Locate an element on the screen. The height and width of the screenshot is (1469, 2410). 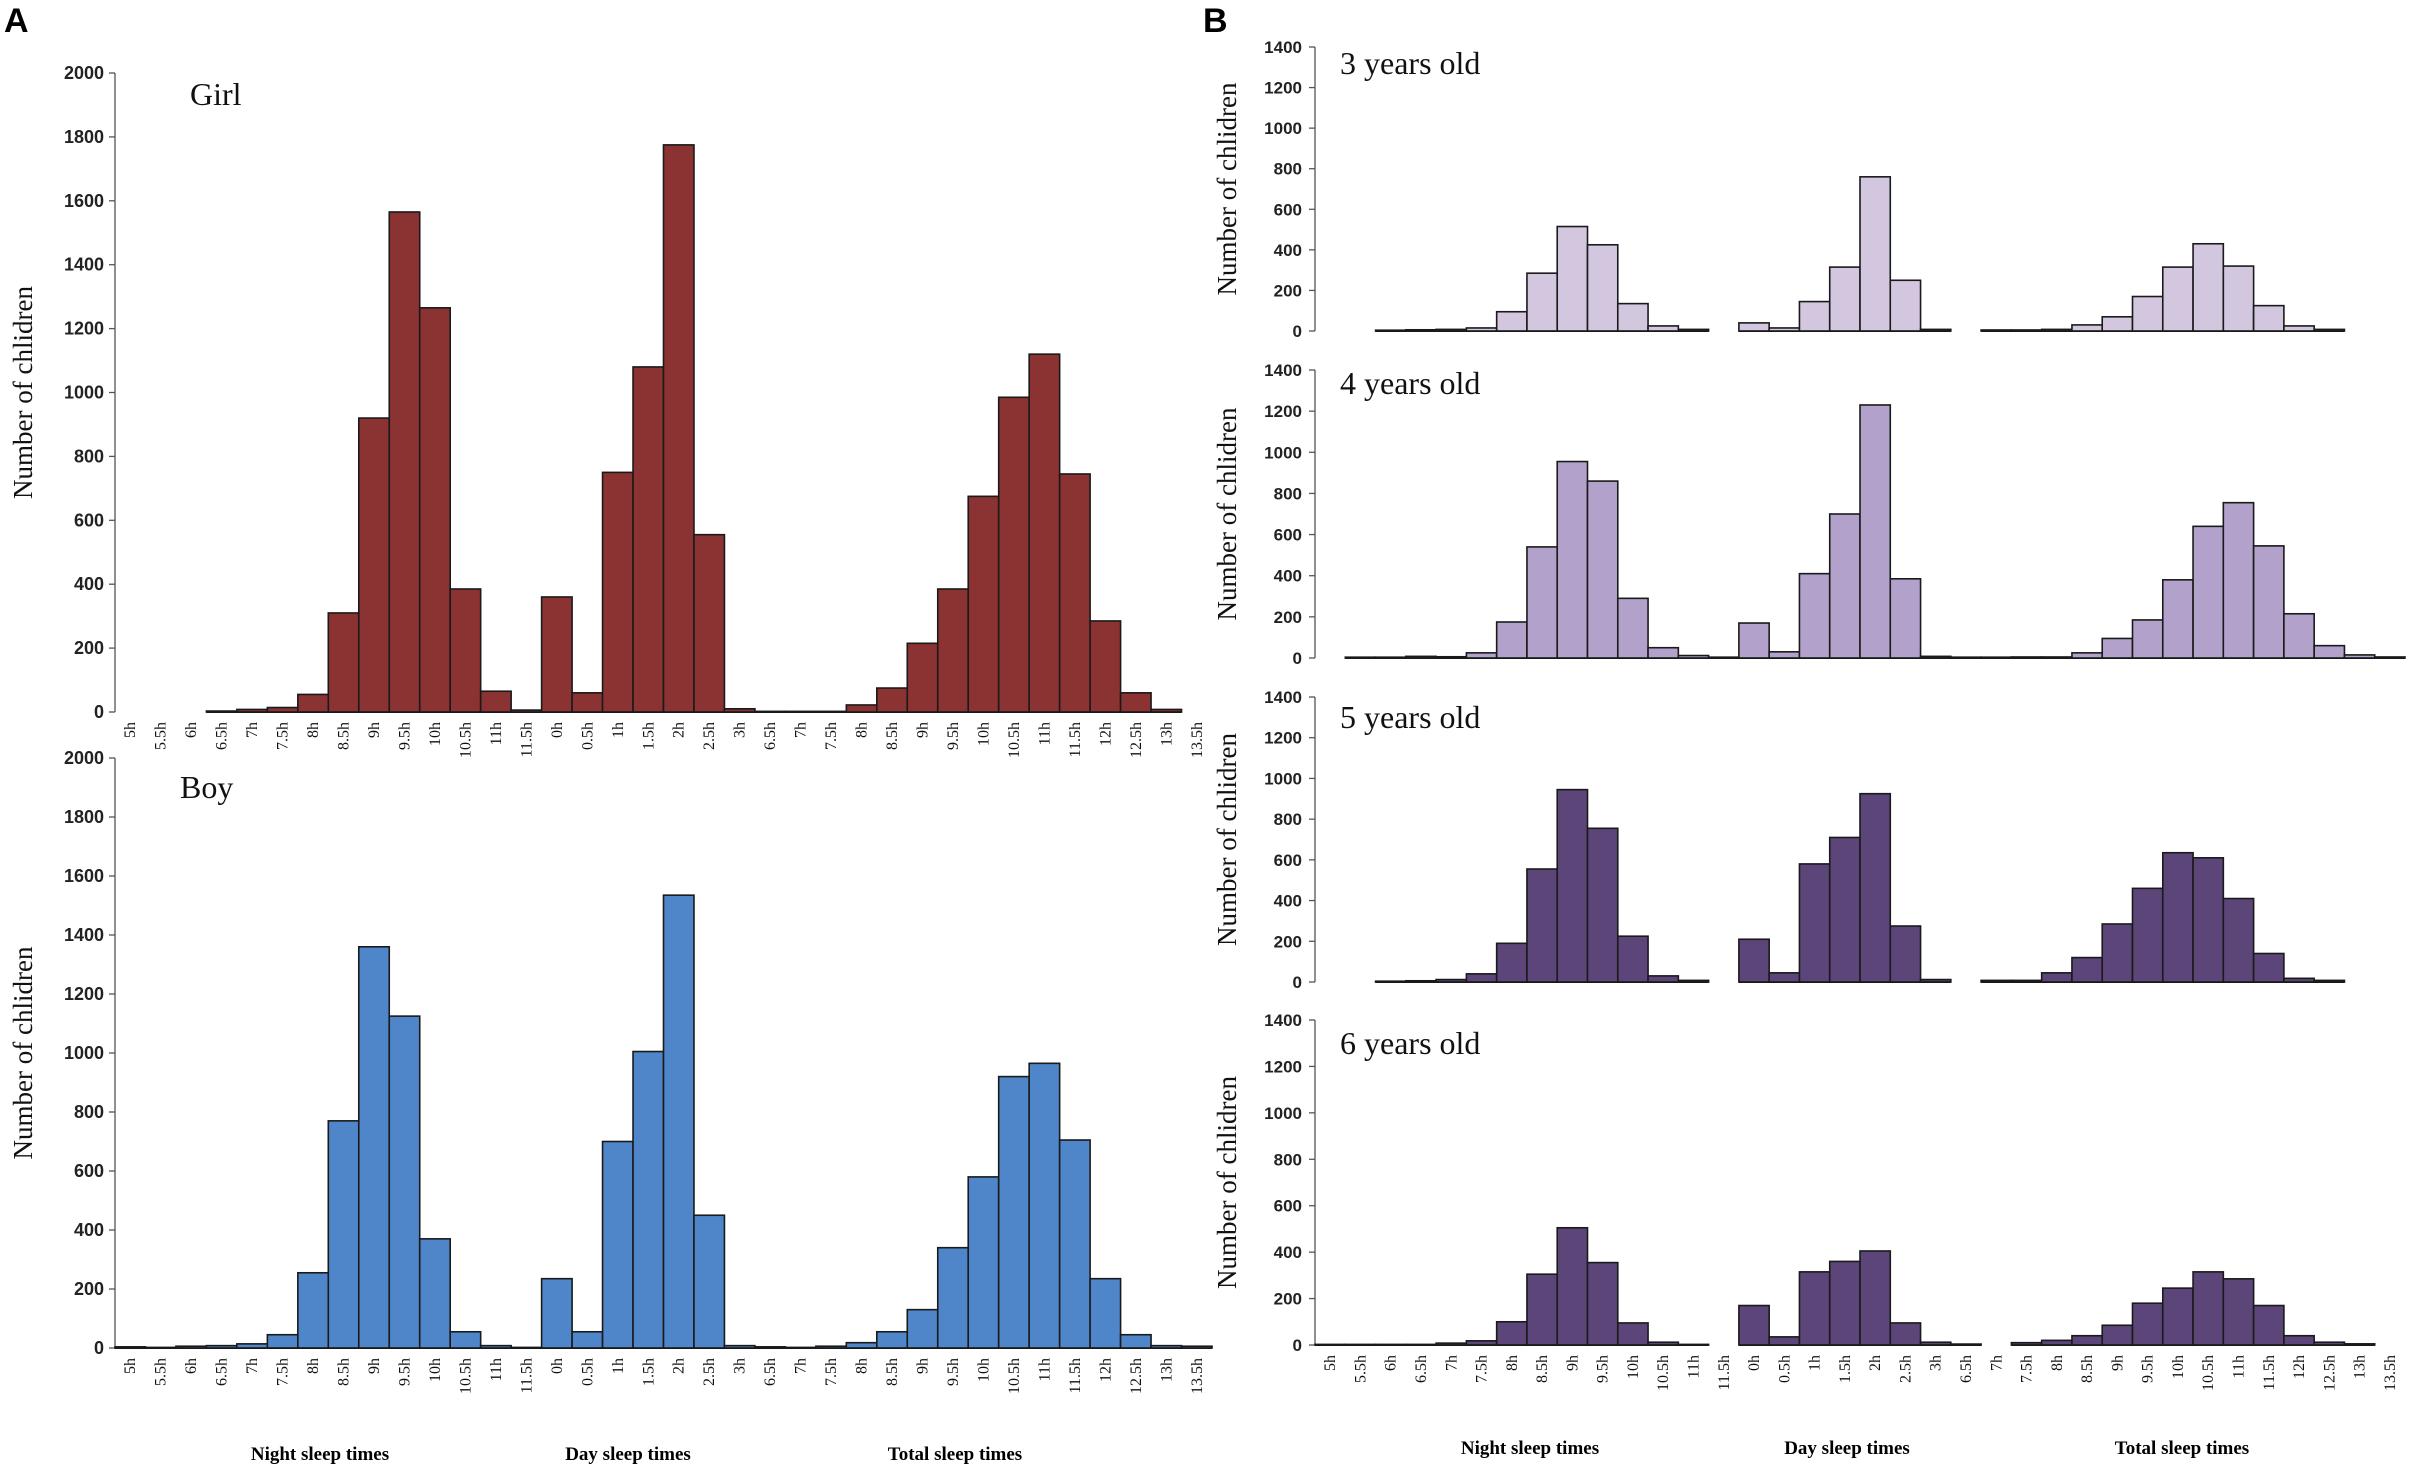
y-tick-label-3-years-old-200: 200 is located at coordinates (1288, 290).